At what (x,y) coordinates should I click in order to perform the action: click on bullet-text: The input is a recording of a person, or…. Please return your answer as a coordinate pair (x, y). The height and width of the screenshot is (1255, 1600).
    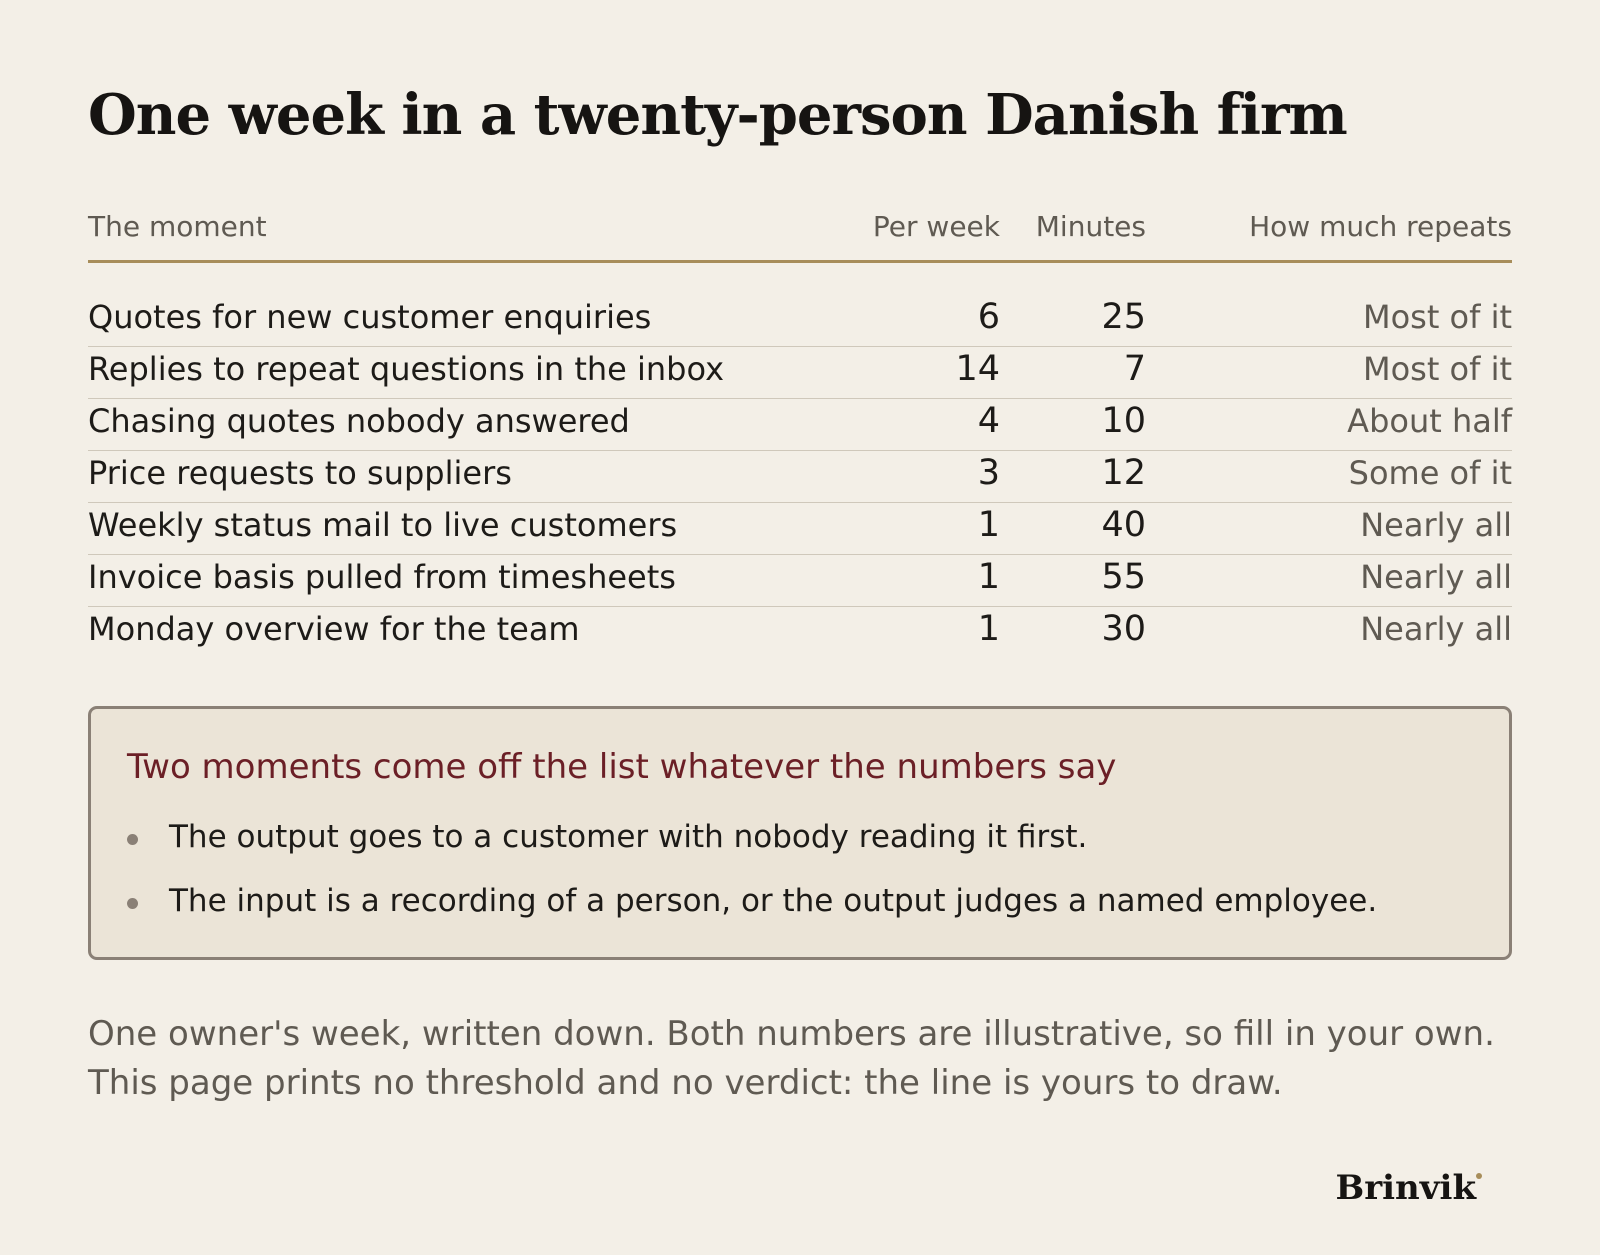
    Looking at the image, I should click on (773, 901).